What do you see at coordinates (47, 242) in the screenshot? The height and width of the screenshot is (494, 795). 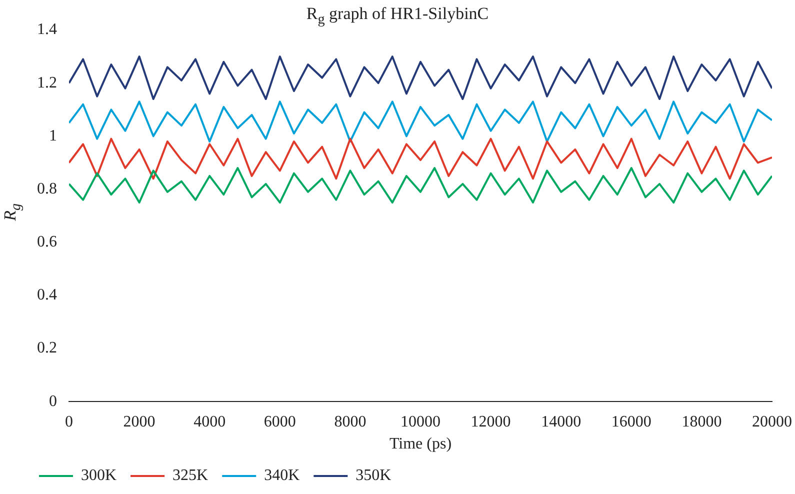 I see `y-tick-label: 0.6` at bounding box center [47, 242].